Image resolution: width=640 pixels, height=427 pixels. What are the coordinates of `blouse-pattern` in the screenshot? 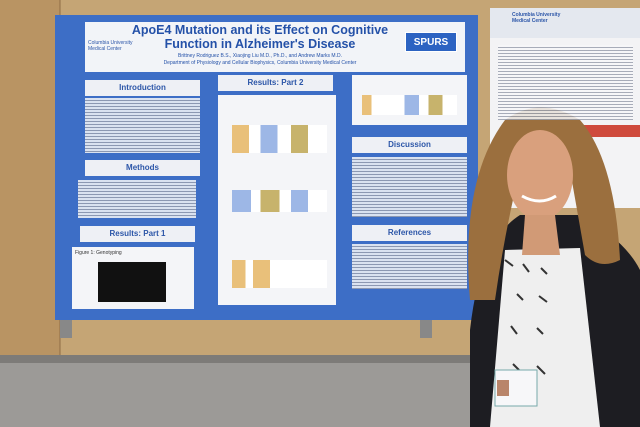 It's located at (526, 317).